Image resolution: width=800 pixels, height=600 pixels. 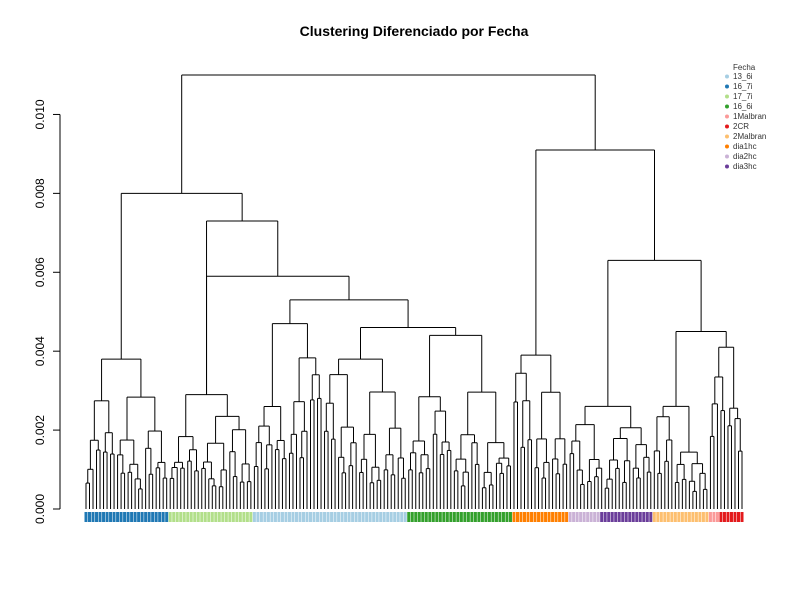 What do you see at coordinates (40, 114) in the screenshot?
I see `y-tick-label: 0.010` at bounding box center [40, 114].